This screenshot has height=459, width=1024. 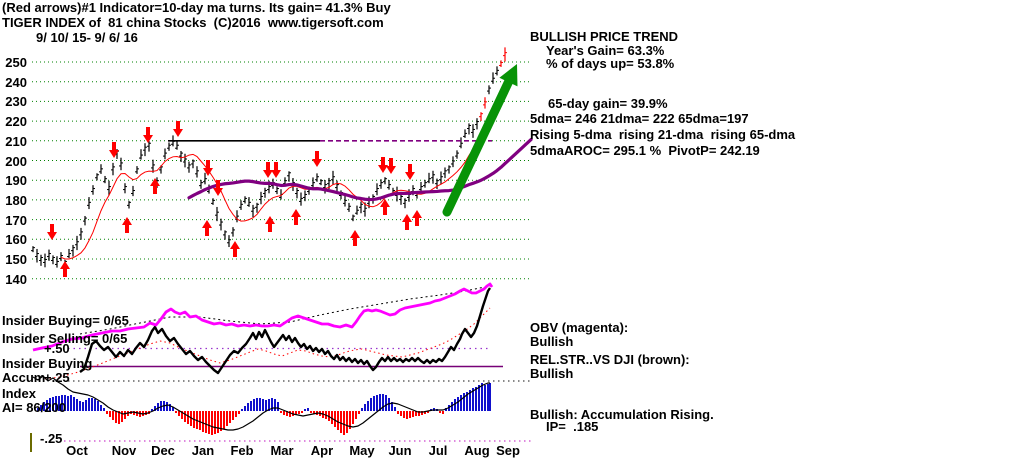 I want to click on accum-status: Bullish: Accumulation Rising., so click(x=622, y=414).